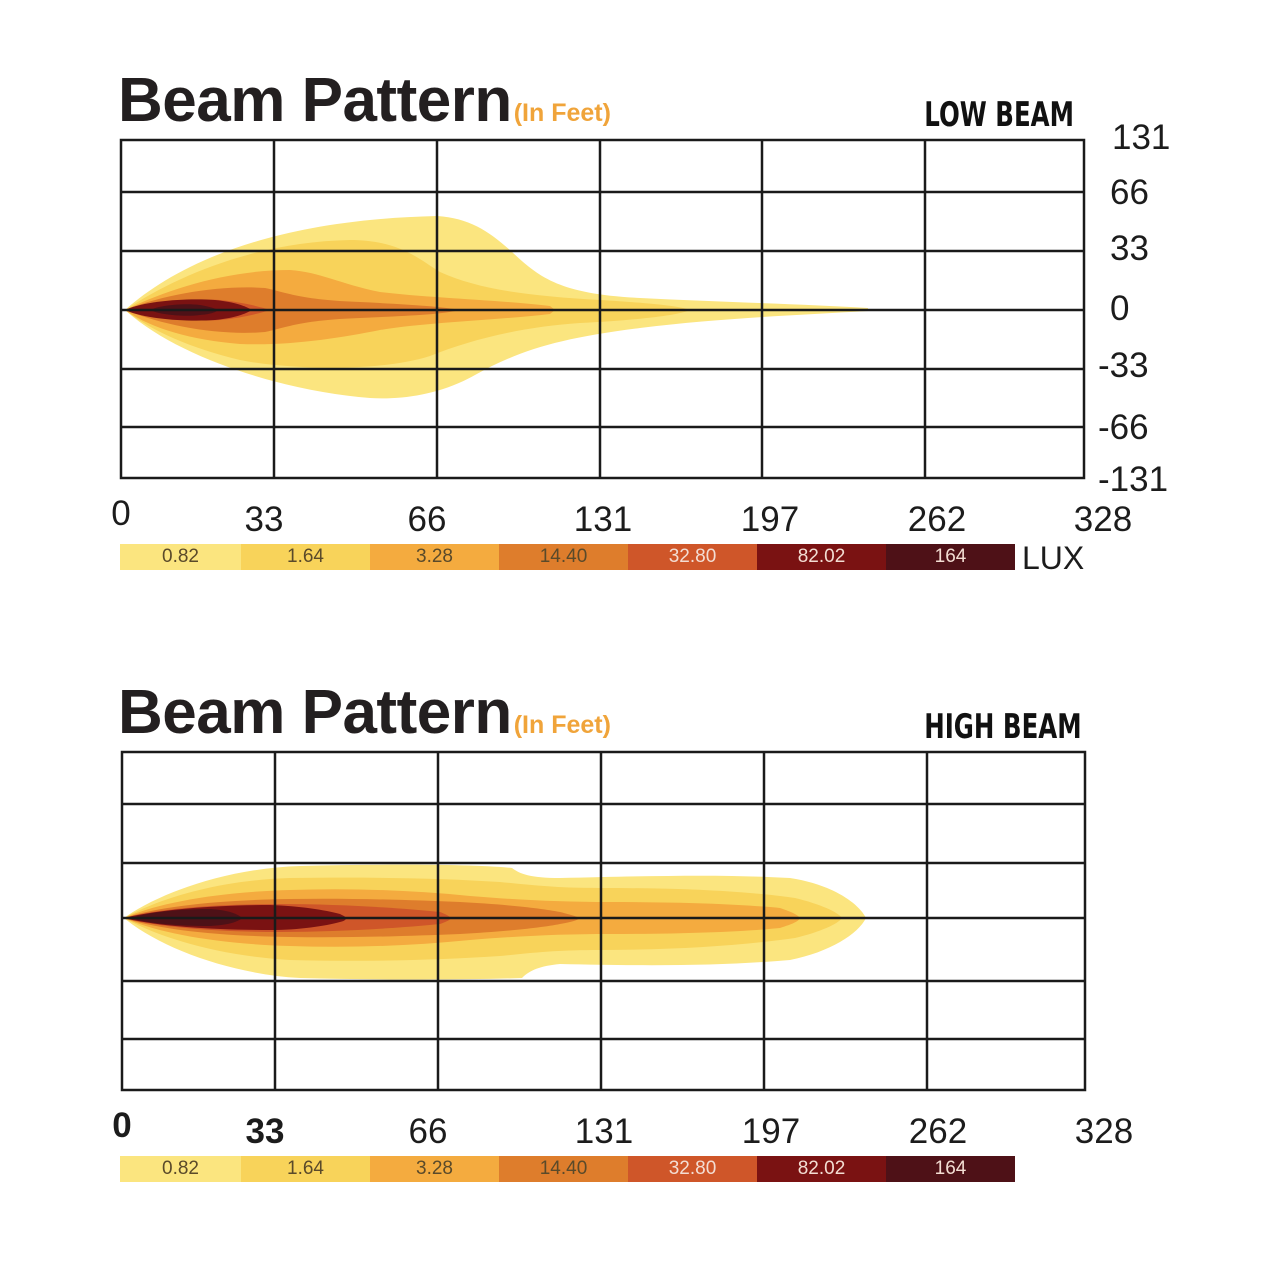 Image resolution: width=1280 pixels, height=1280 pixels. What do you see at coordinates (999, 115) in the screenshot?
I see `beam-label: LOW BEAM` at bounding box center [999, 115].